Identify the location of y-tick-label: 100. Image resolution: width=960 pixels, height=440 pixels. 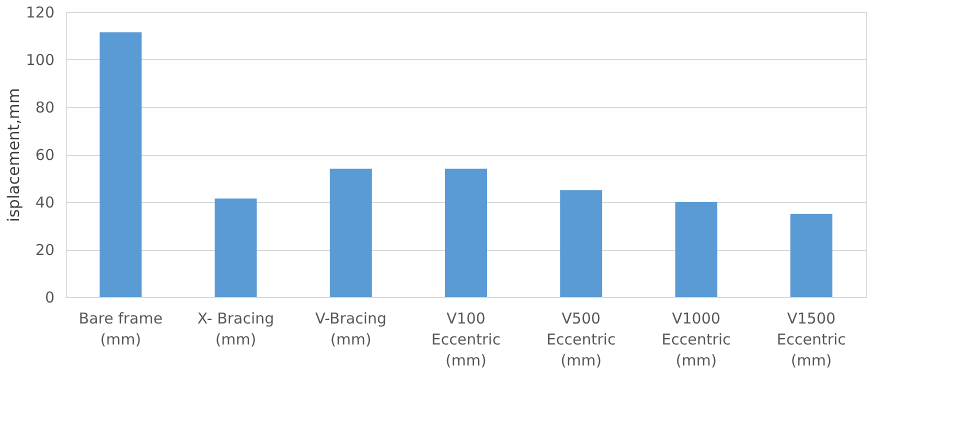
(40, 60).